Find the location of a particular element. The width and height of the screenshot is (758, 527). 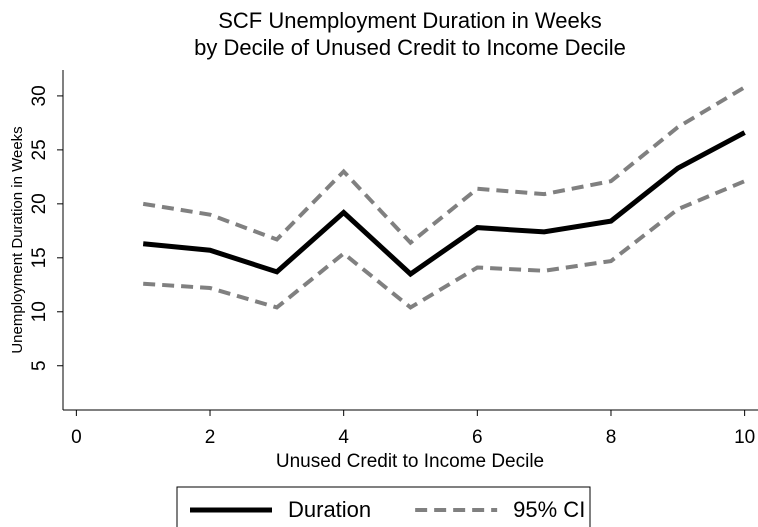

x-tick-label: 6 is located at coordinates (477, 437).